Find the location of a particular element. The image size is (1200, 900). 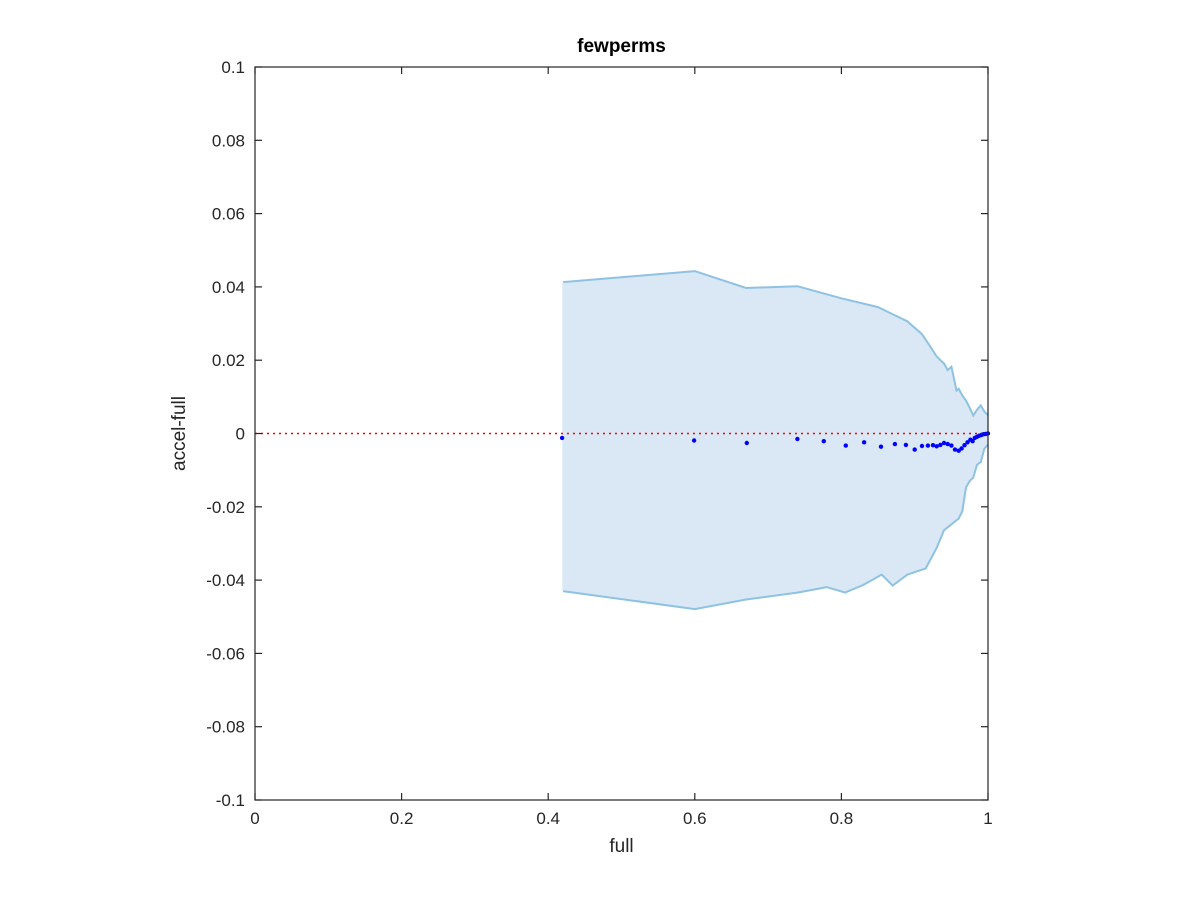

band-upper-edge is located at coordinates (775, 344).